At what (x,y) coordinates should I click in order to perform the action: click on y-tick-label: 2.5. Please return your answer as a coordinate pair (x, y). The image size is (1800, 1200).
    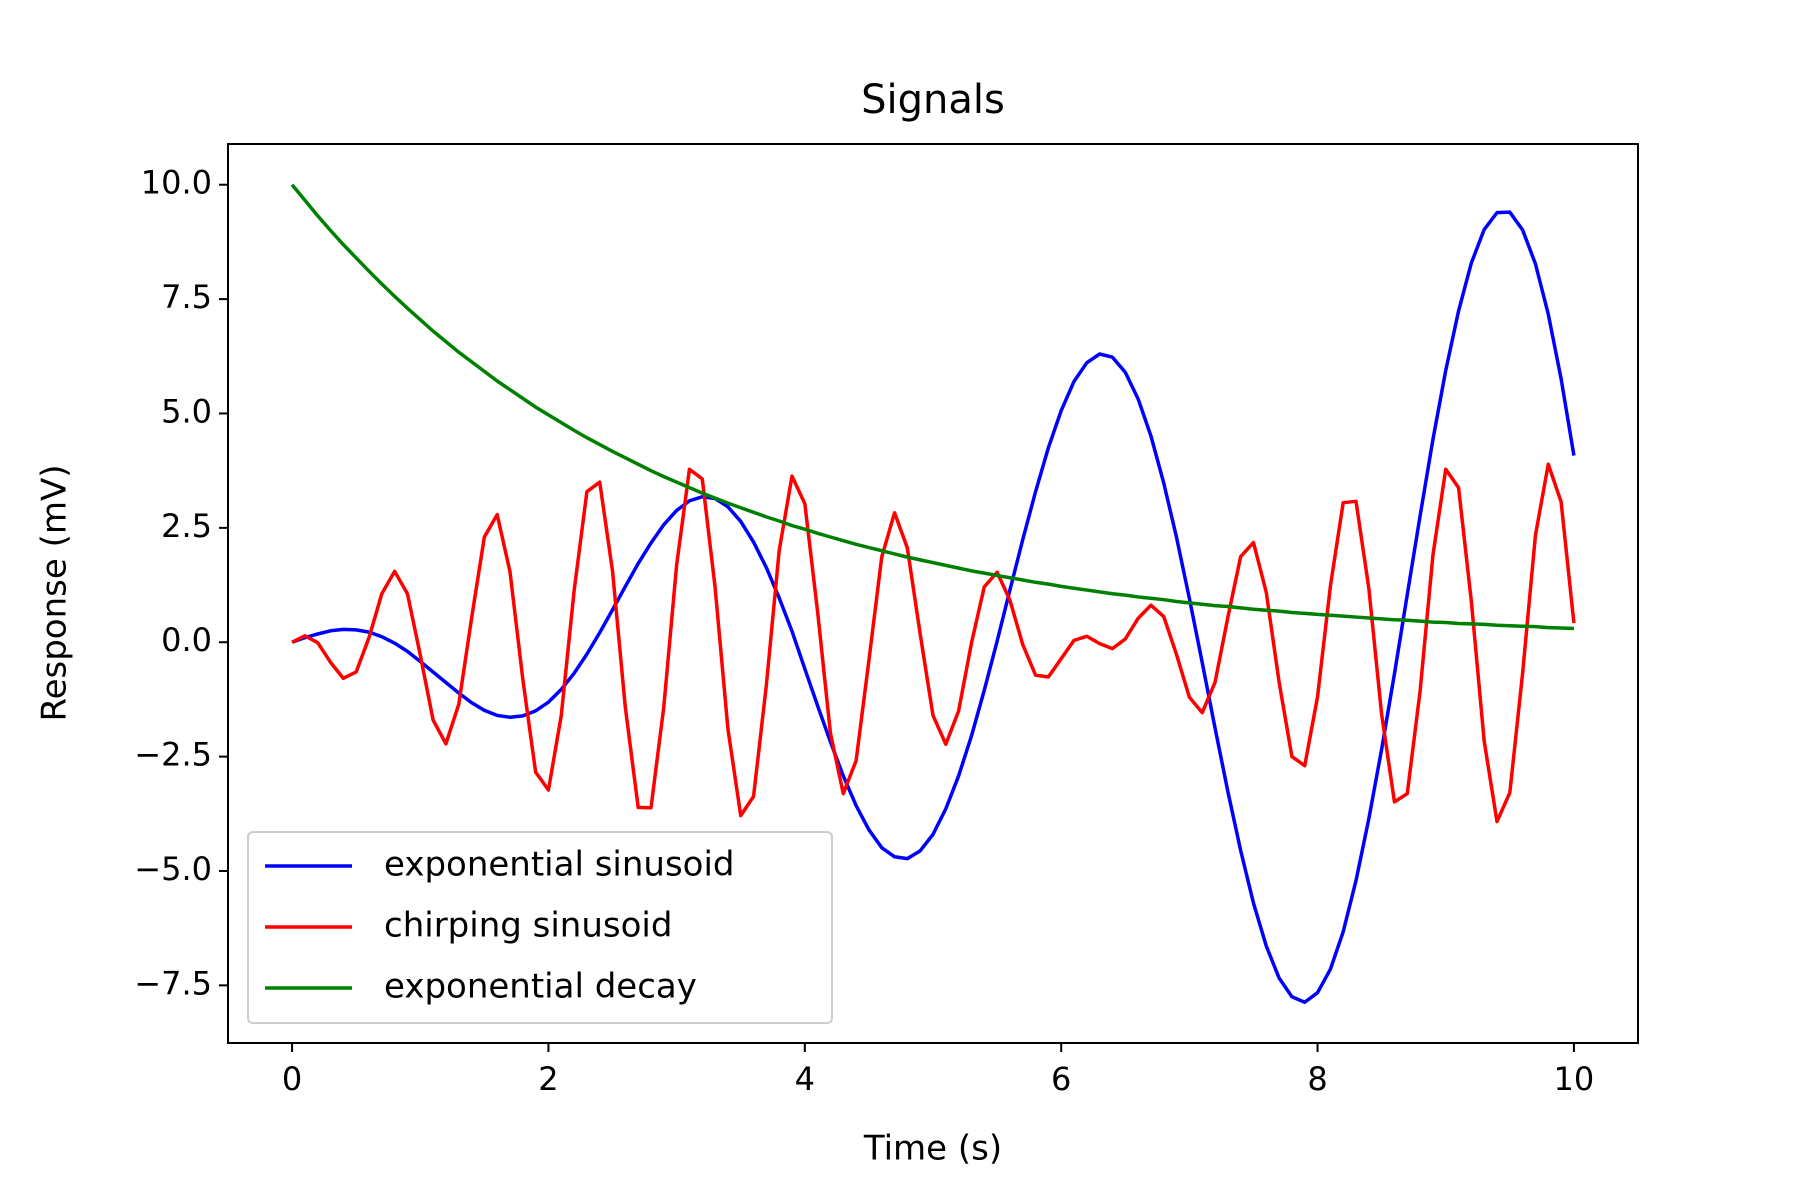
    Looking at the image, I should click on (186, 526).